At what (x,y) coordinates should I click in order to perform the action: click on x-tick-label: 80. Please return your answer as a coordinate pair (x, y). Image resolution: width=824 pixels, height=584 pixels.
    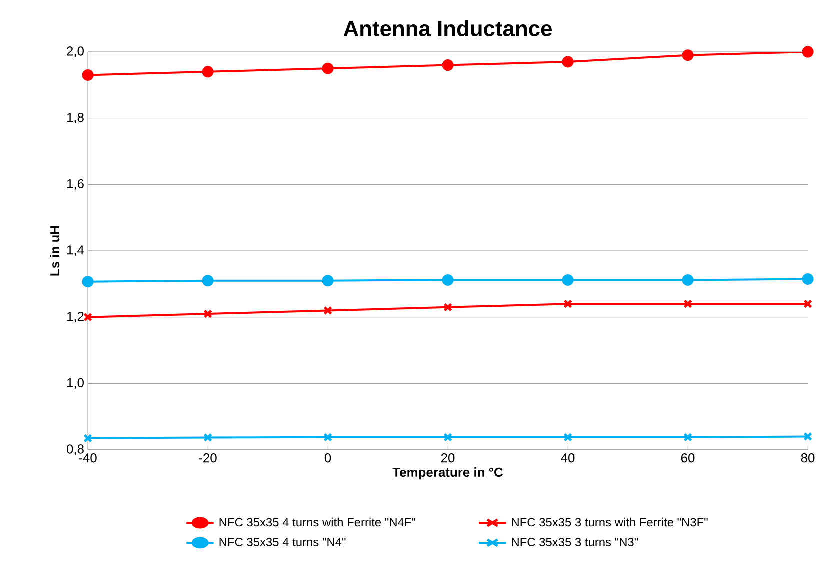
    Looking at the image, I should click on (808, 458).